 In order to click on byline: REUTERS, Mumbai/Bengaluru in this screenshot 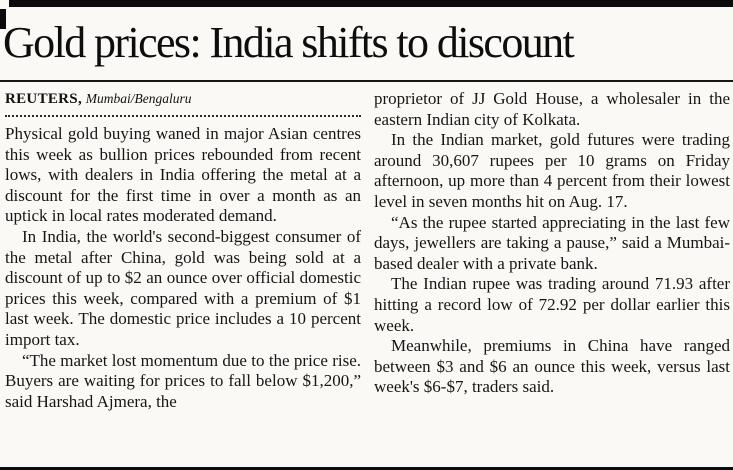, I will do `click(183, 99)`.